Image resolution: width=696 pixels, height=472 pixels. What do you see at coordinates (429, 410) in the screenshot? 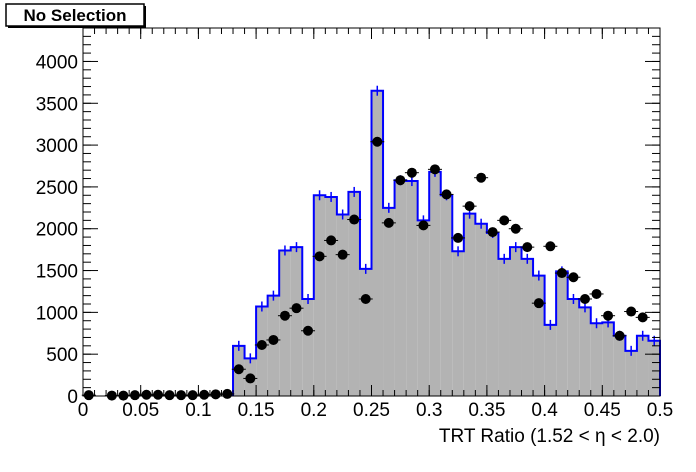
I see `x-tick-label: 0.3` at bounding box center [429, 410].